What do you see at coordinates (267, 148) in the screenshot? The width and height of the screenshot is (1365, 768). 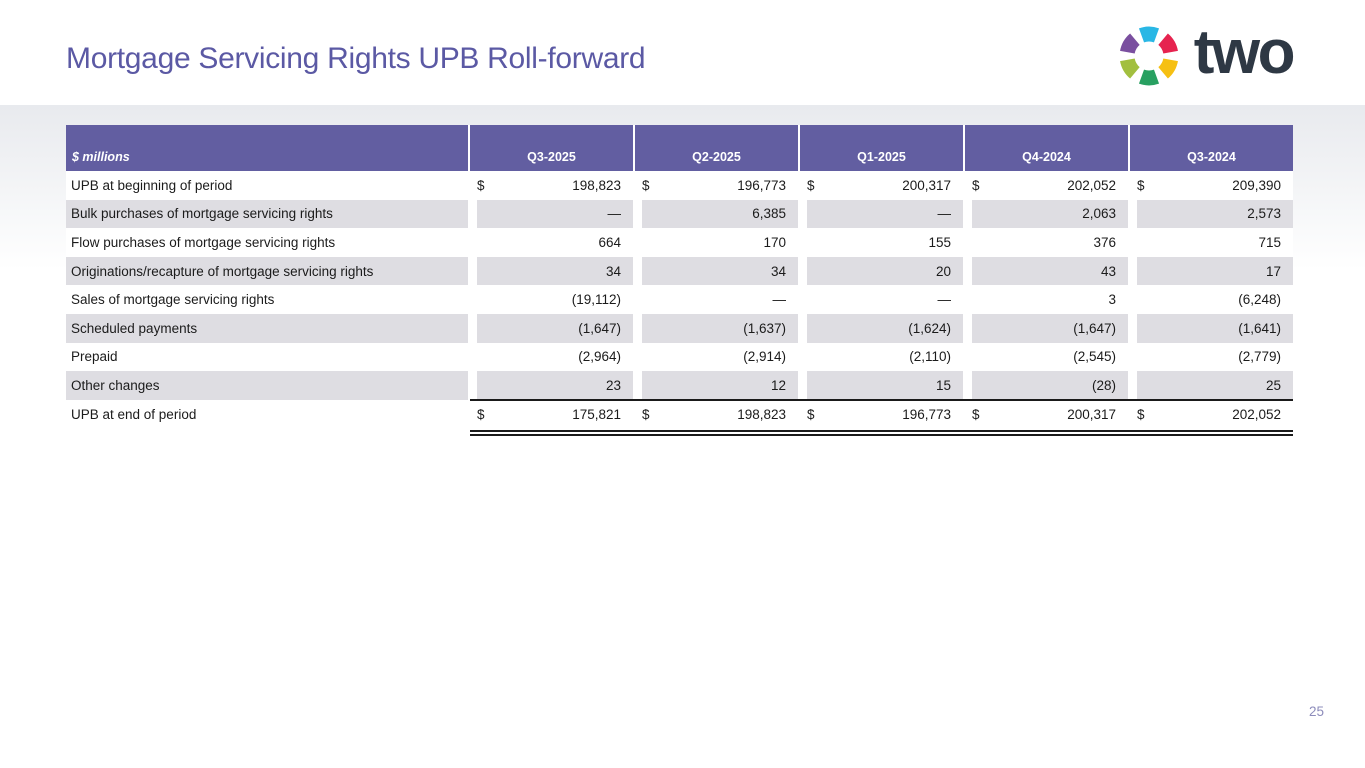 I see `unit-header-cell: $ millions` at bounding box center [267, 148].